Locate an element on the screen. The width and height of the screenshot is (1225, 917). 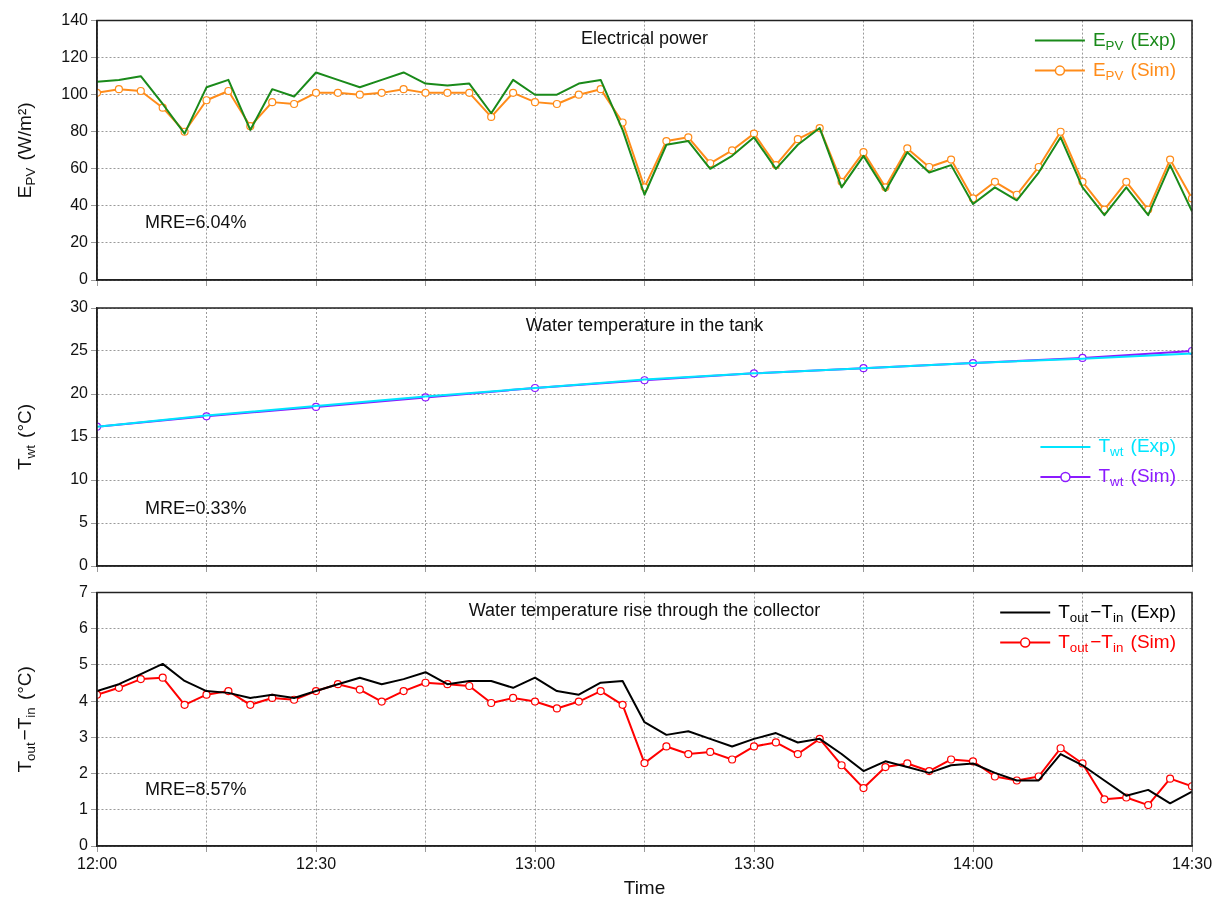
y-axis-title: Tout−Tin (°C) is located at coordinates (26, 719).